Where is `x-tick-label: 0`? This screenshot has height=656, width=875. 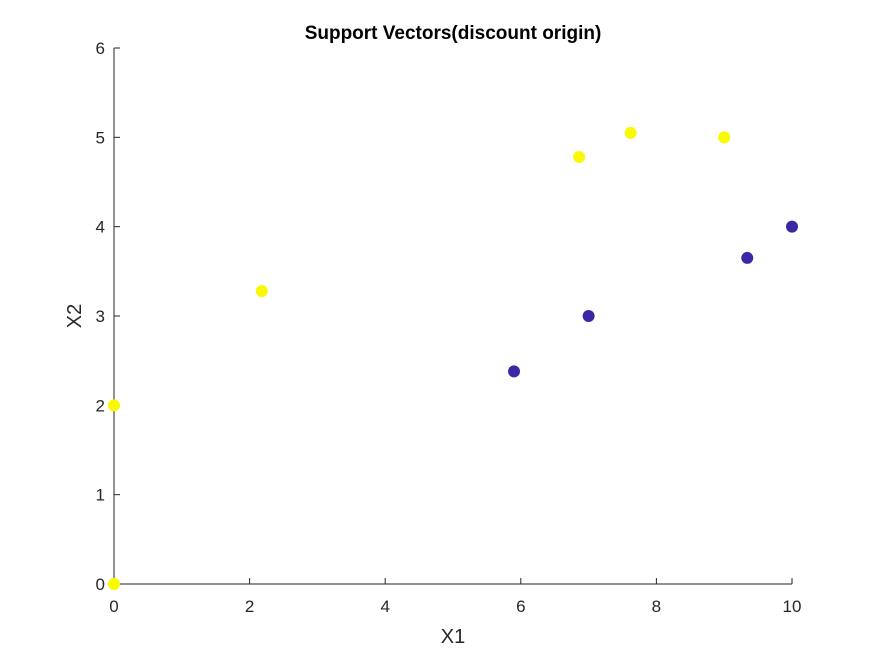 x-tick-label: 0 is located at coordinates (113, 606).